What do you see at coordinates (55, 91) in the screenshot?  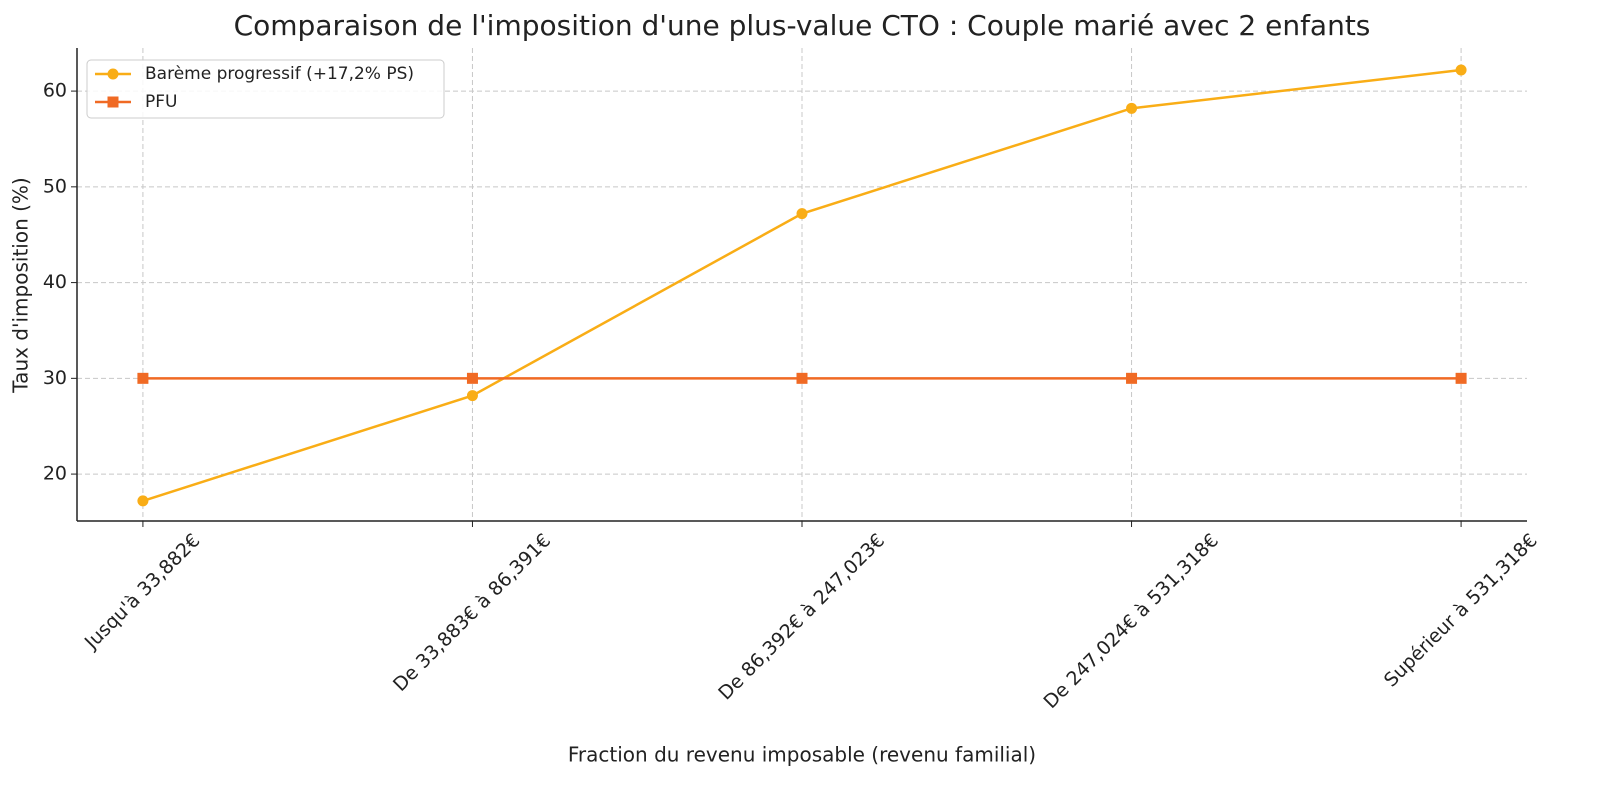 I see `y-tick-label: 60` at bounding box center [55, 91].